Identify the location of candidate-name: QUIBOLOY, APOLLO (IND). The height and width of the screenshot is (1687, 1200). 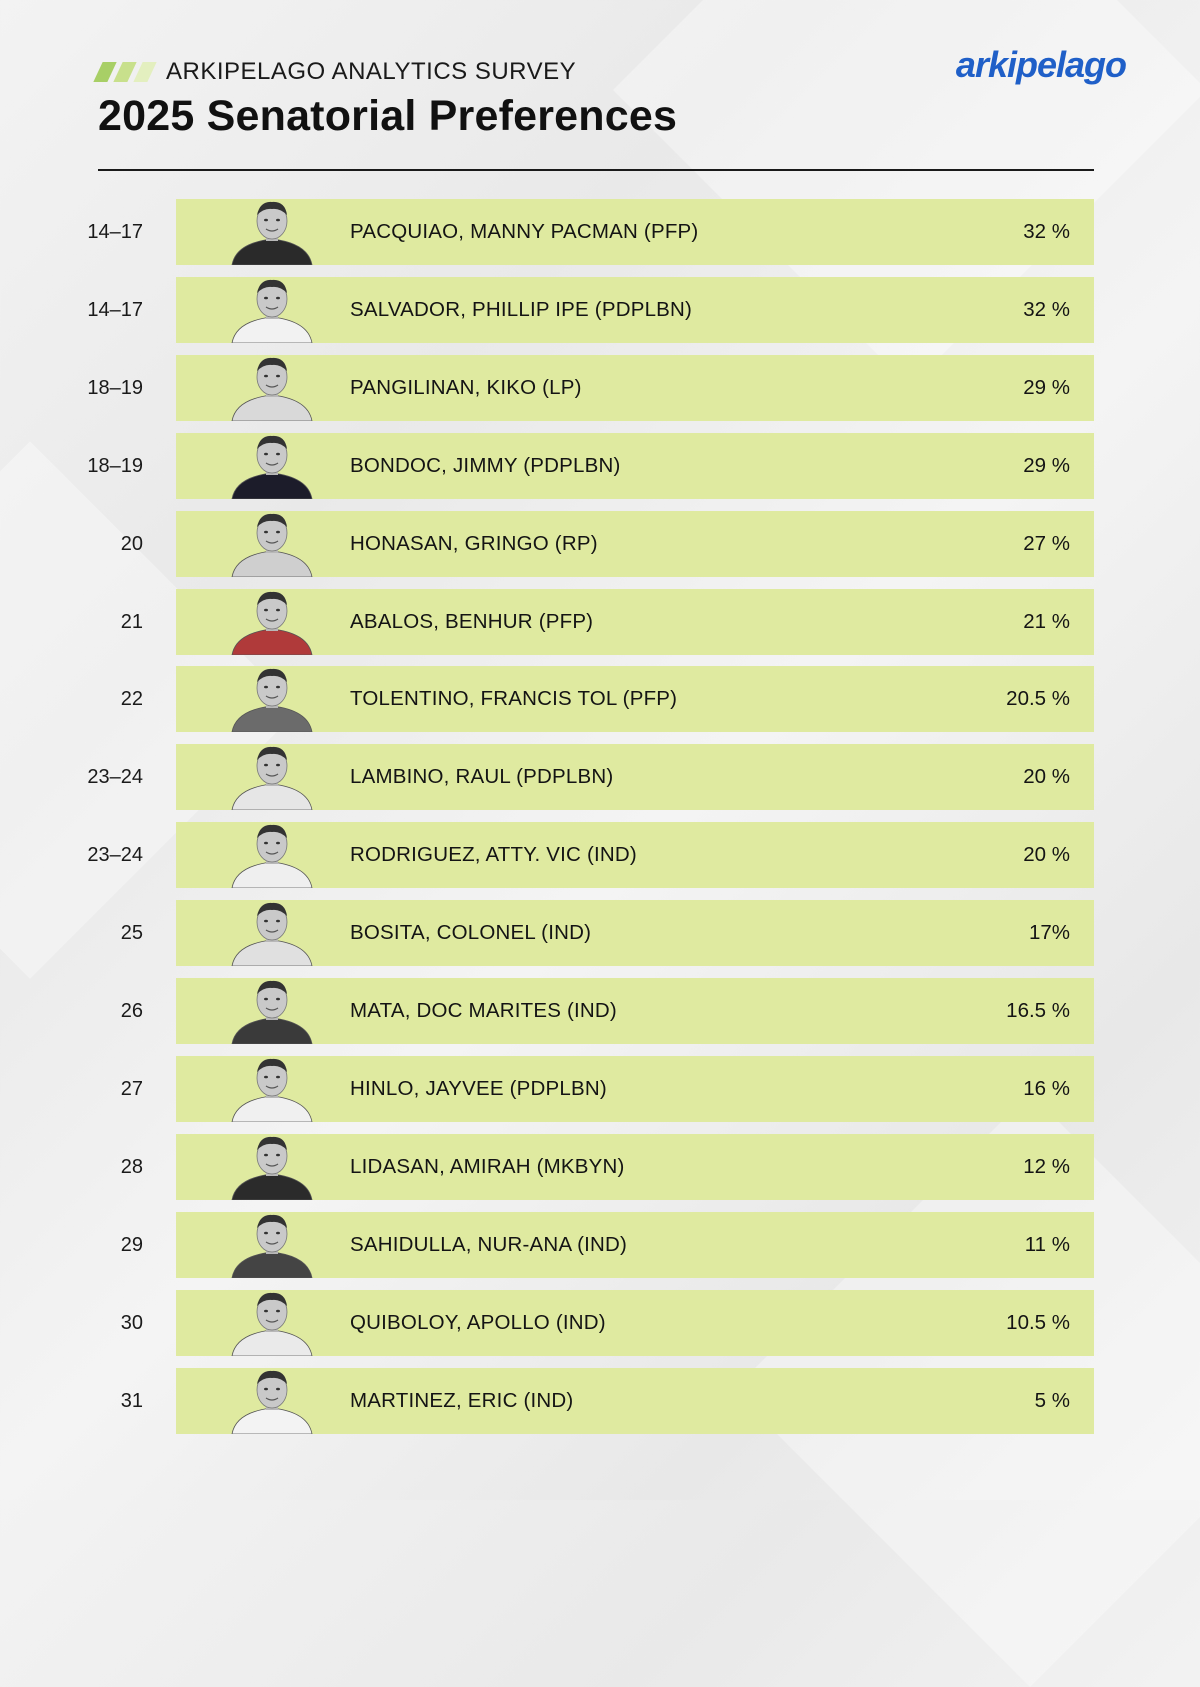
(478, 1322).